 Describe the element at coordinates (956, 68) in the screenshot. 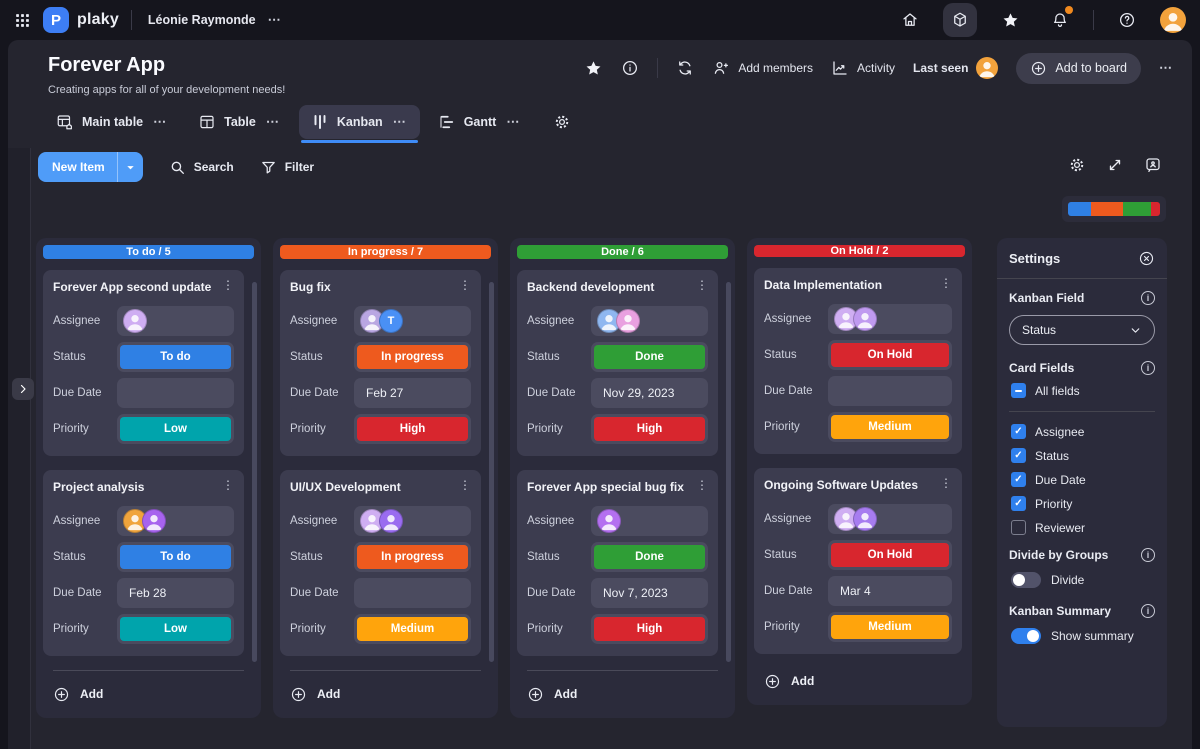

I see `last-seen: Last seen` at that location.